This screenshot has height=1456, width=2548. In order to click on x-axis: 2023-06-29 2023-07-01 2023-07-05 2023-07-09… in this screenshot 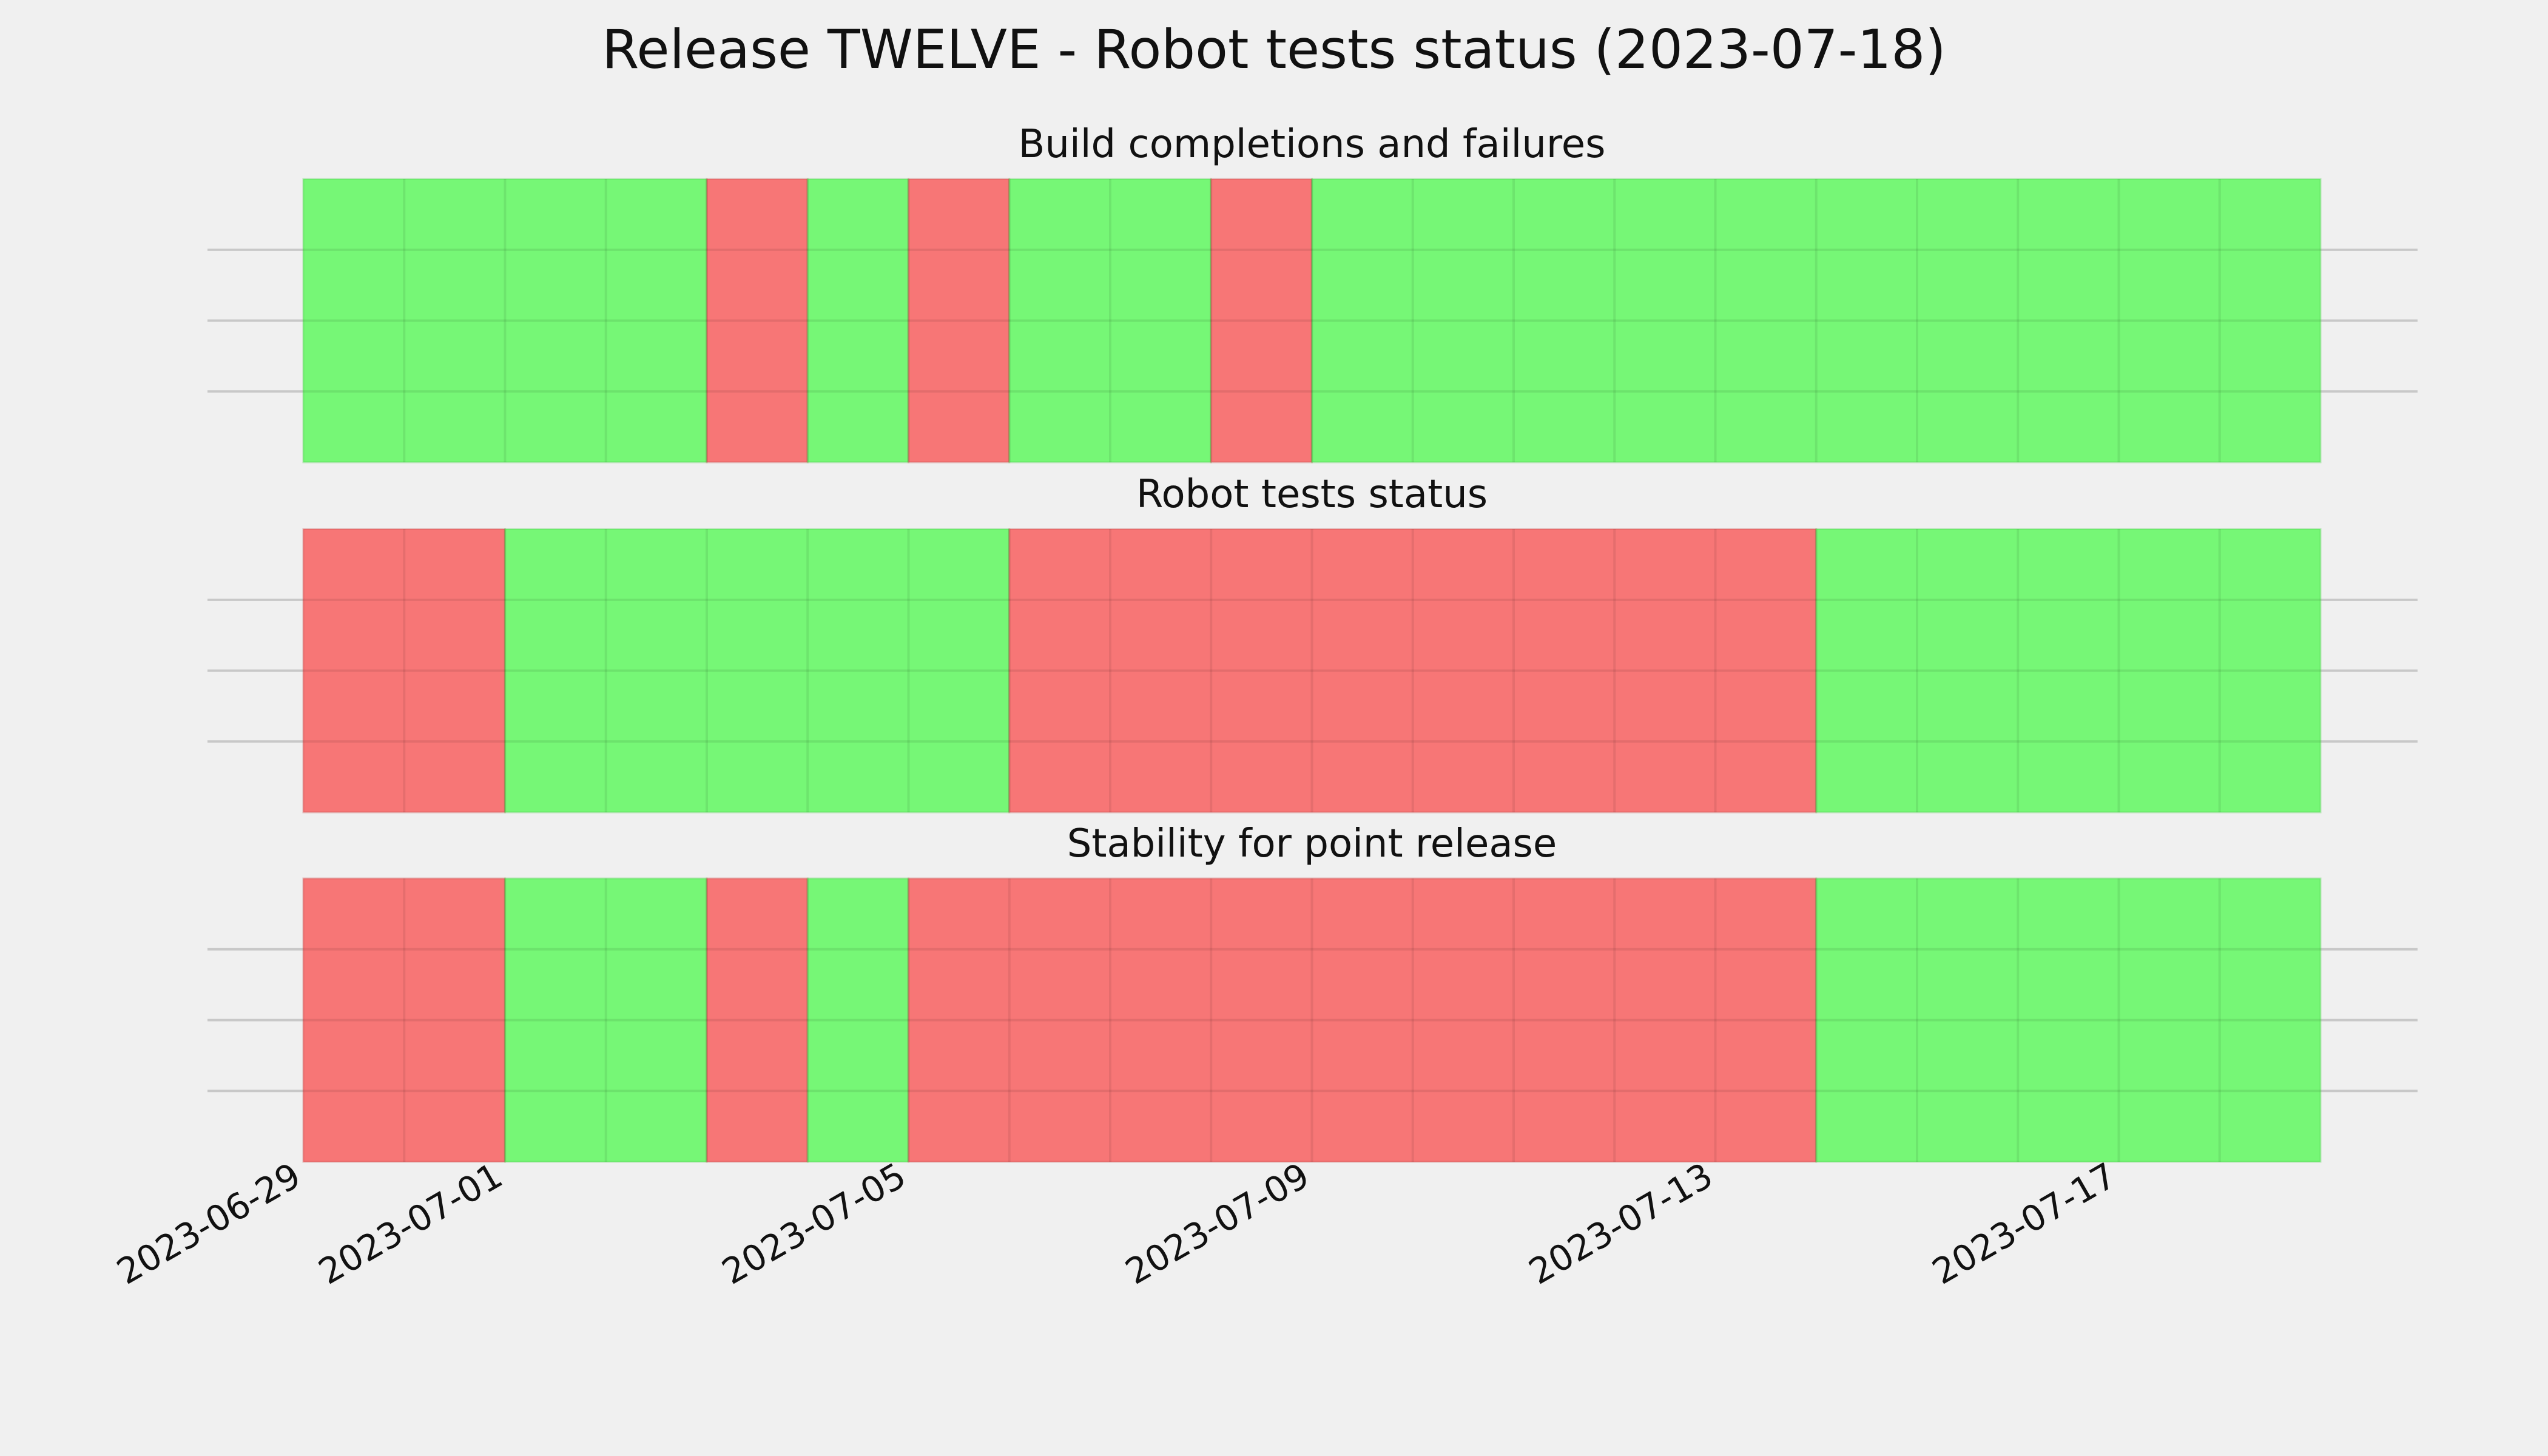, I will do `click(1116, 1223)`.